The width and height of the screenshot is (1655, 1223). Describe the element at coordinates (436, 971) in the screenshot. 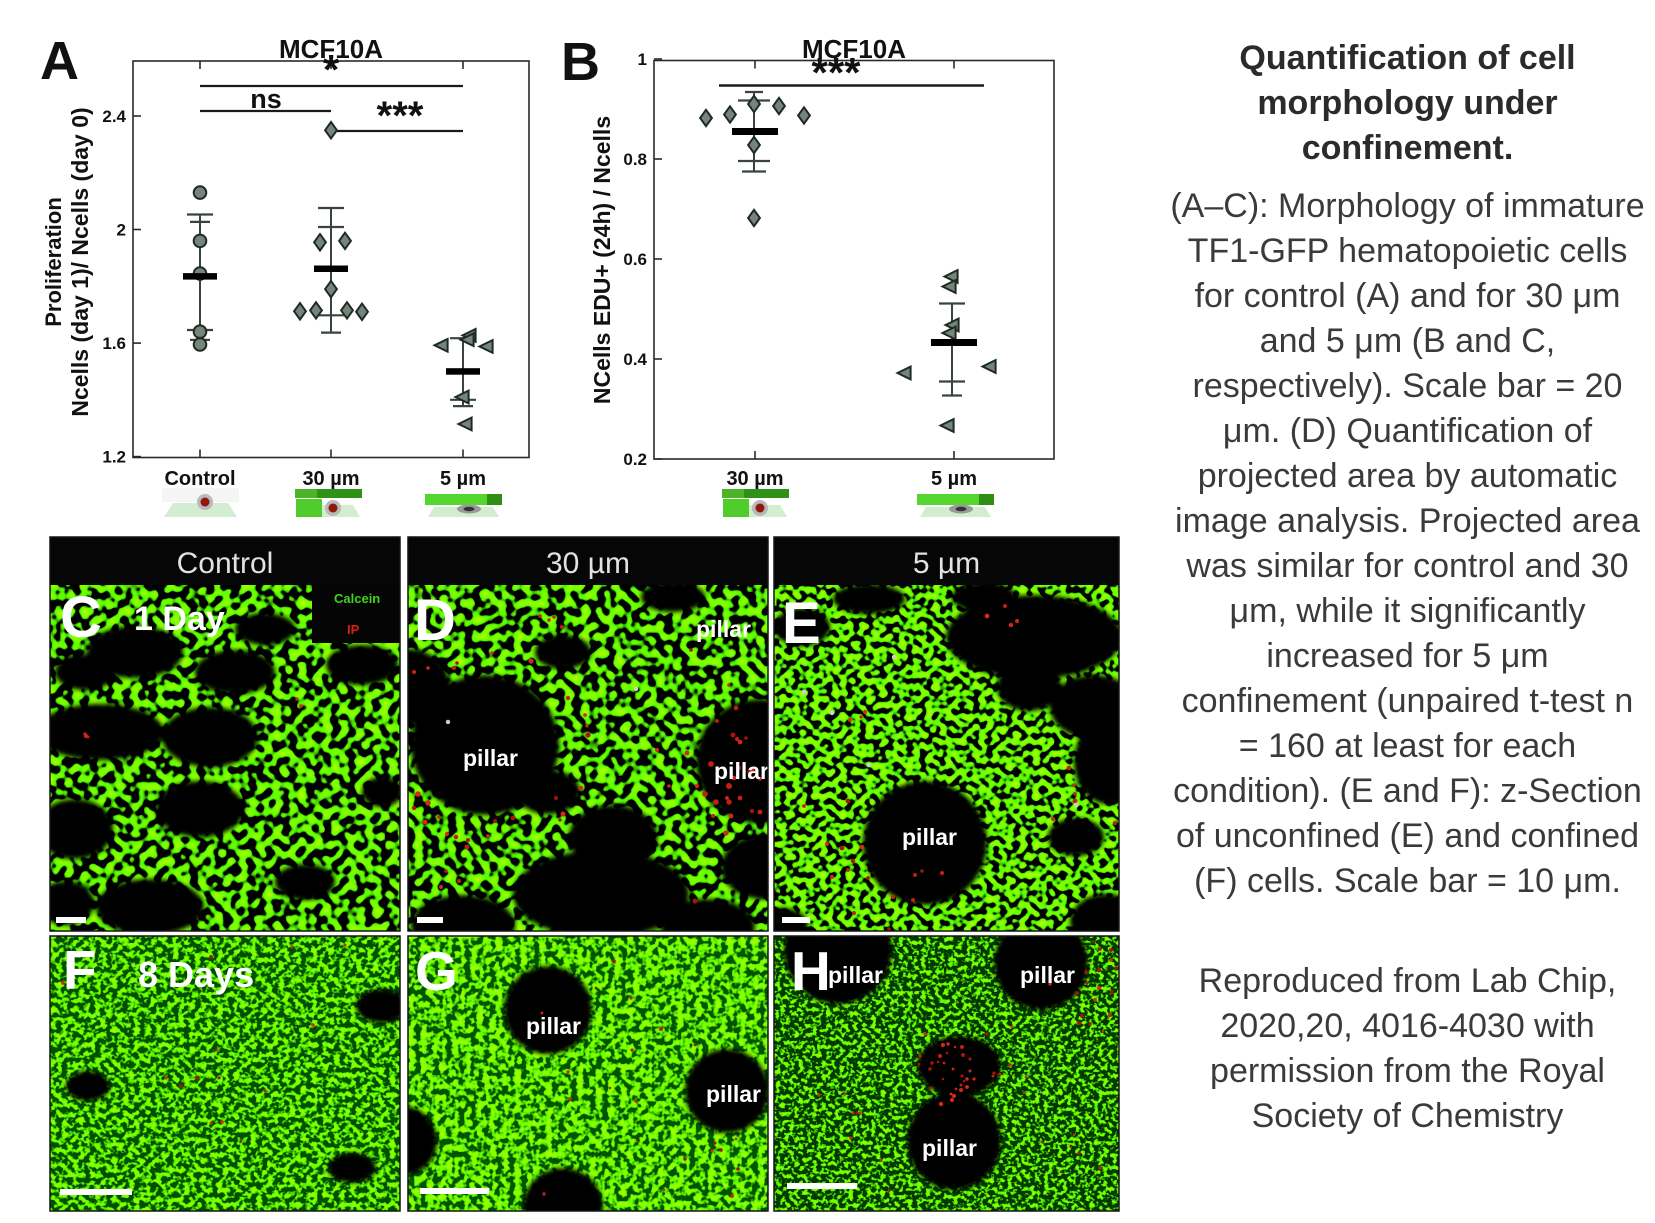

I see `svg-text: G` at that location.